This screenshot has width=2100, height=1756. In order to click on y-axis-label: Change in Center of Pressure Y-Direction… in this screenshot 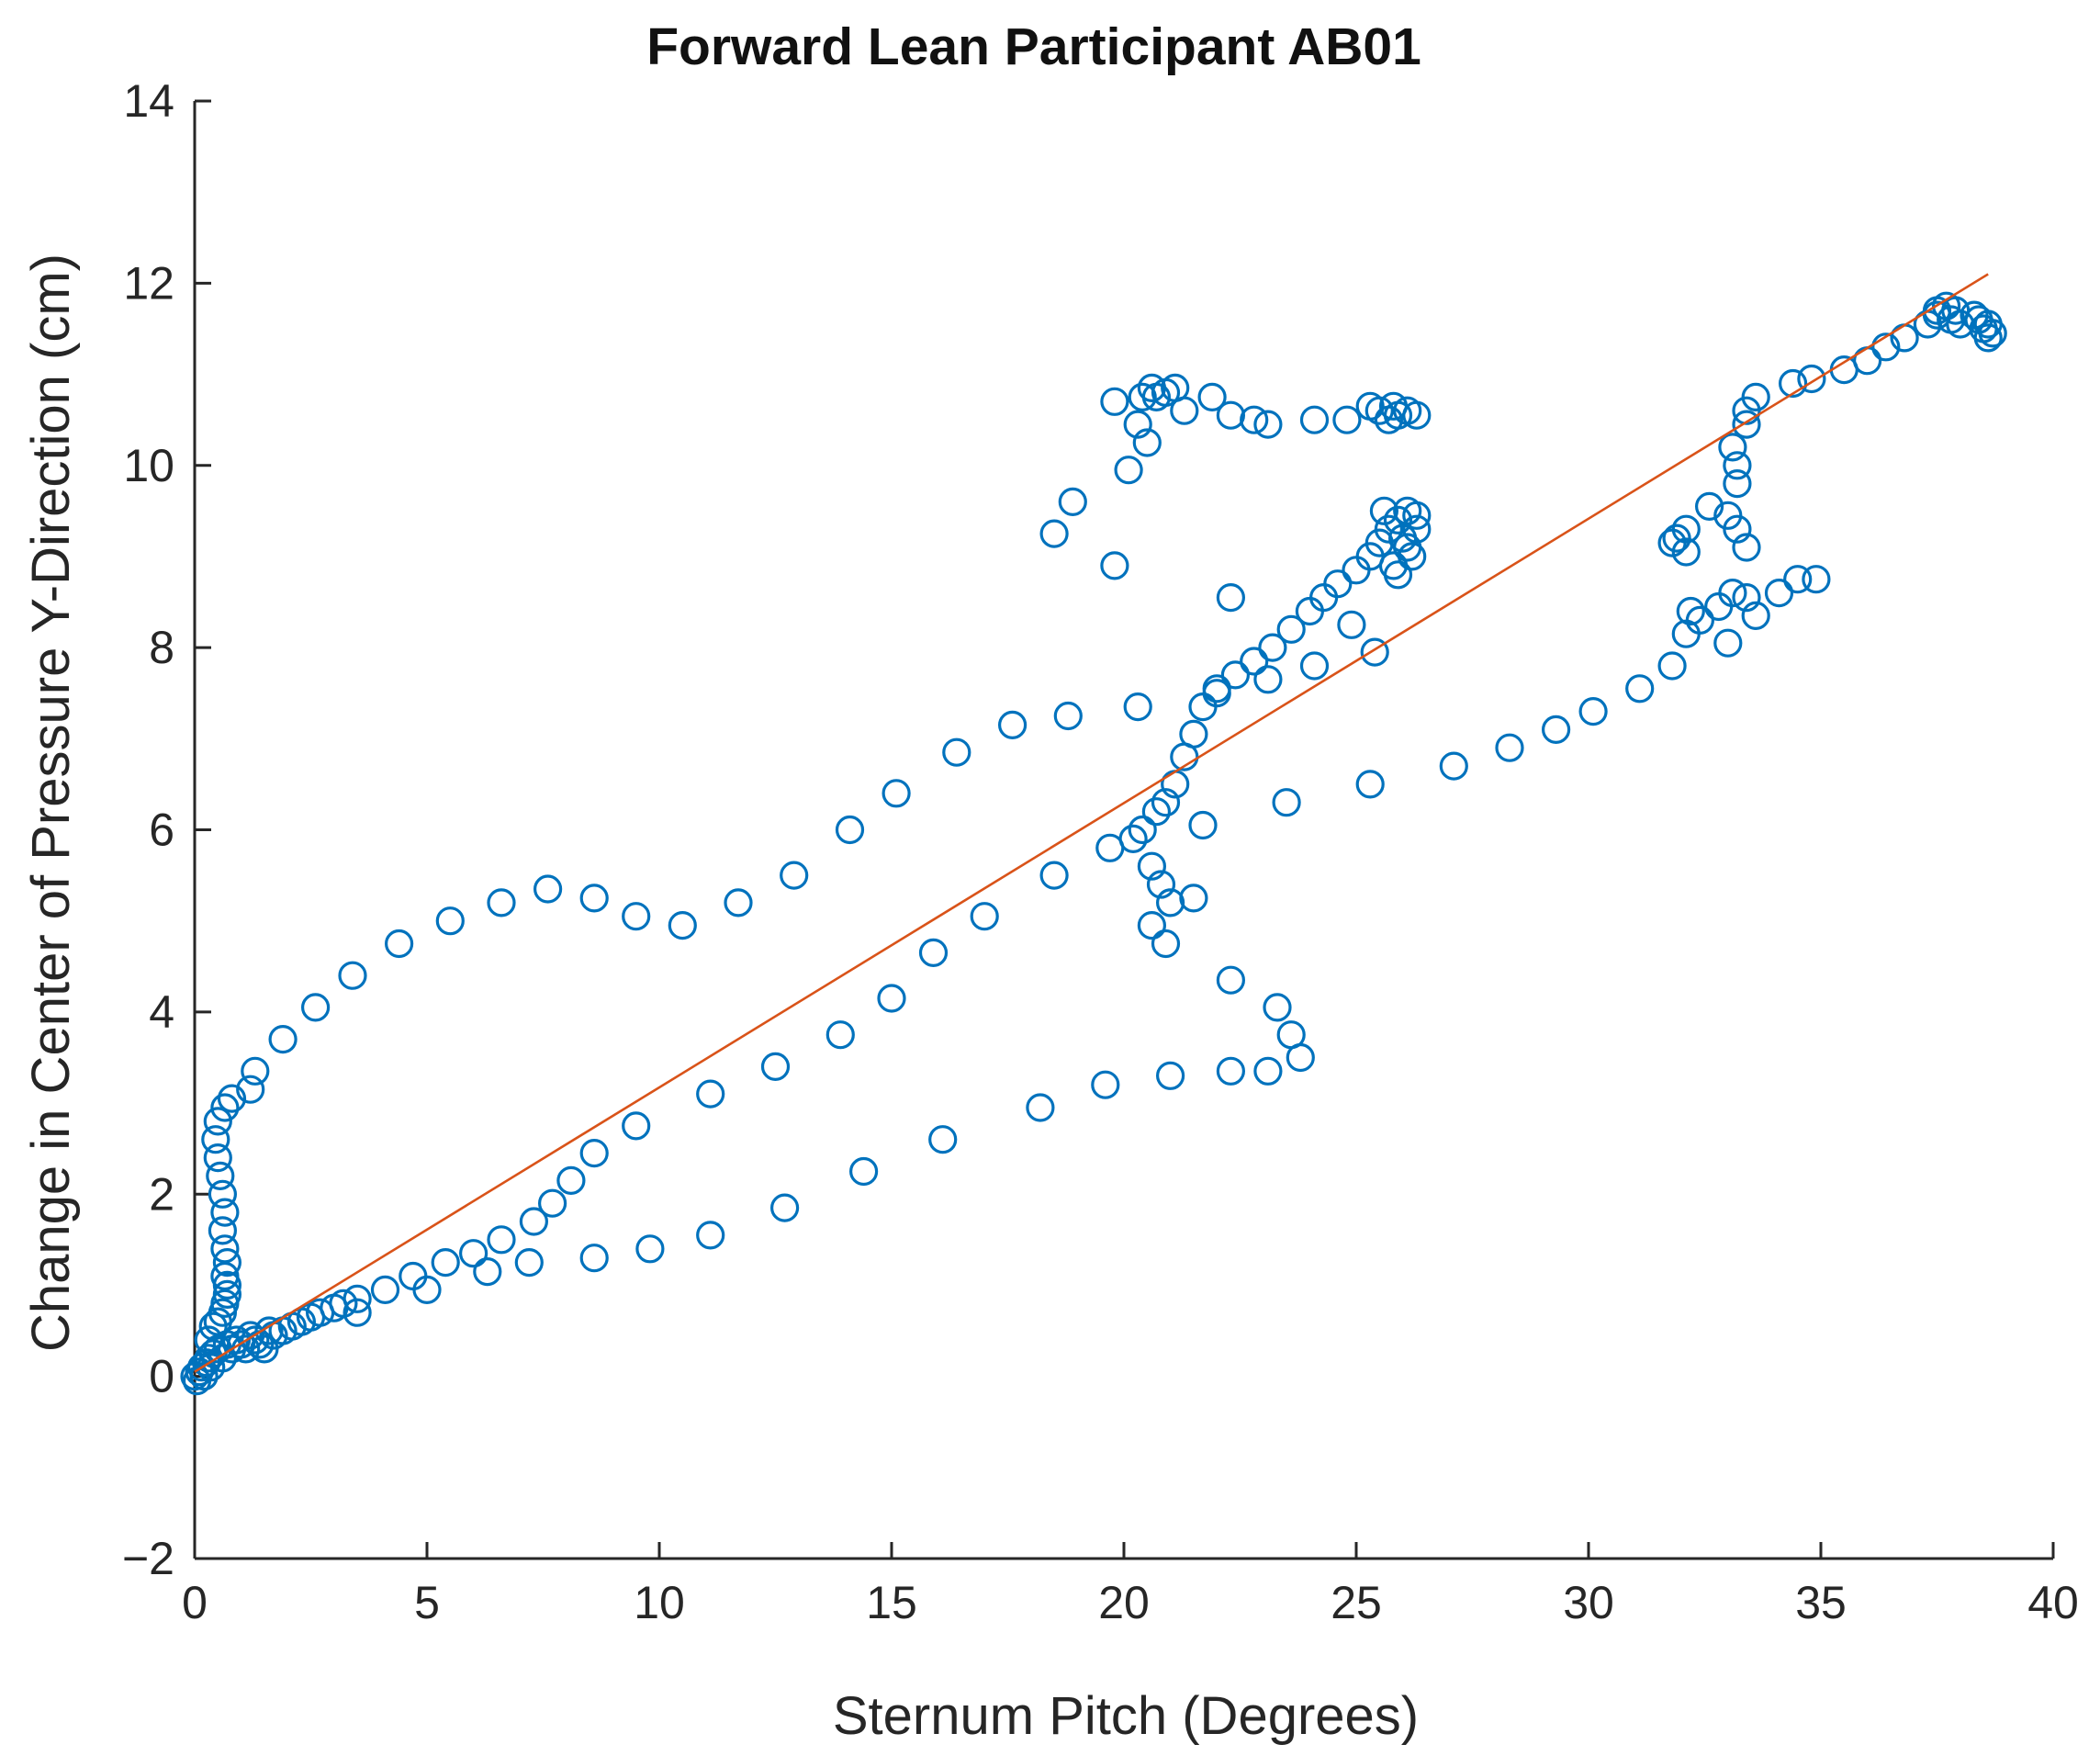, I will do `click(51, 802)`.